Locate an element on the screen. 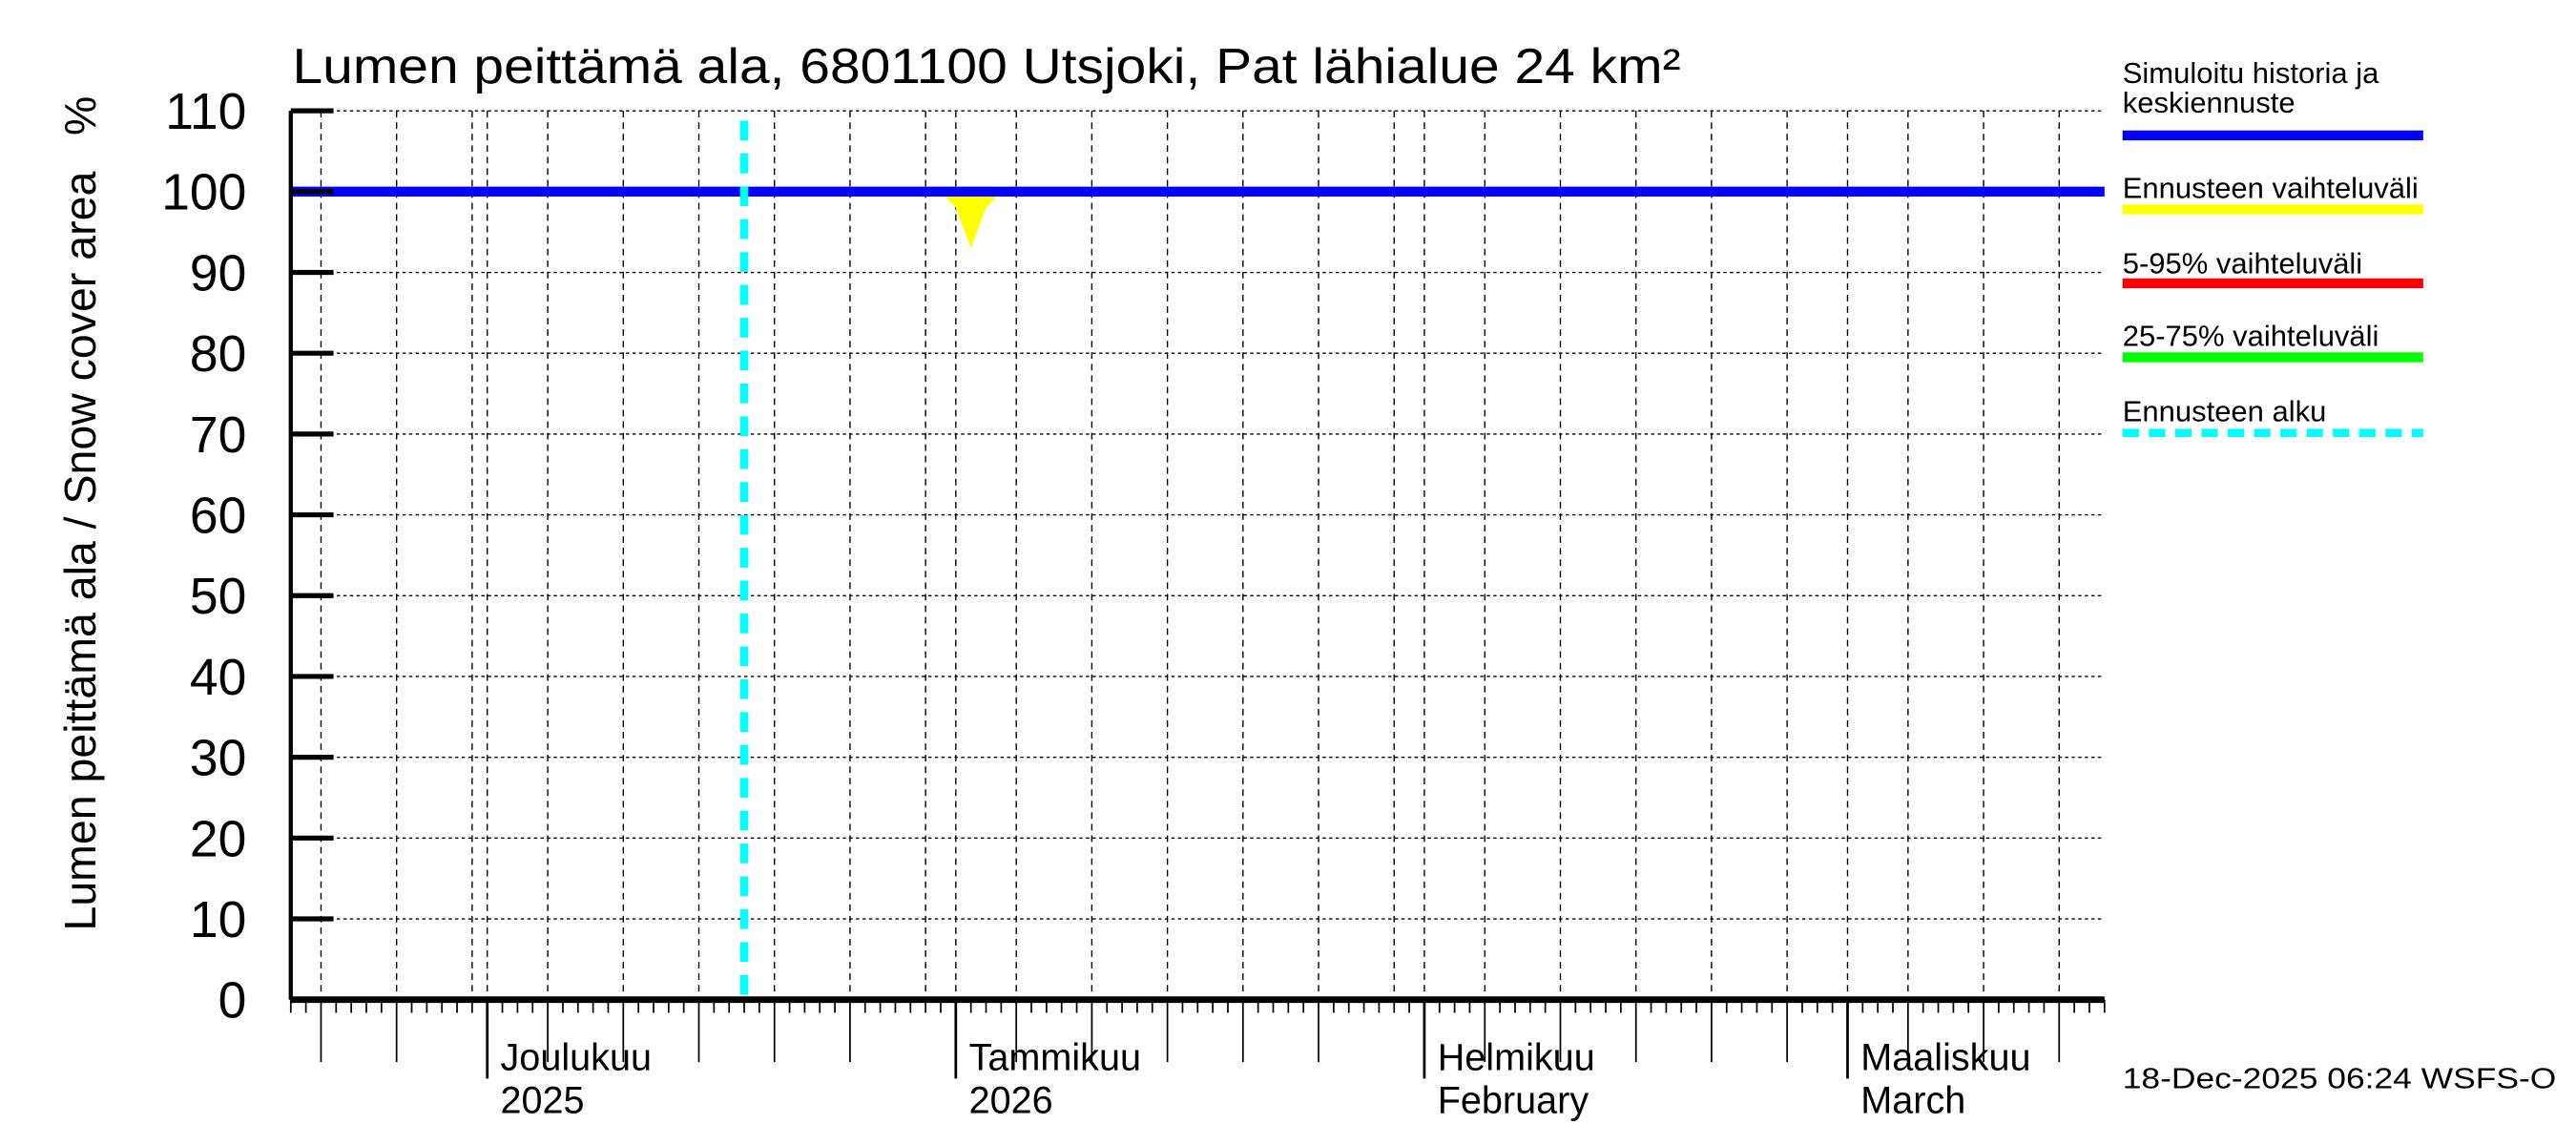 This screenshot has width=2576, height=1145. x-month-label: Maaliskuu is located at coordinates (1945, 1058).